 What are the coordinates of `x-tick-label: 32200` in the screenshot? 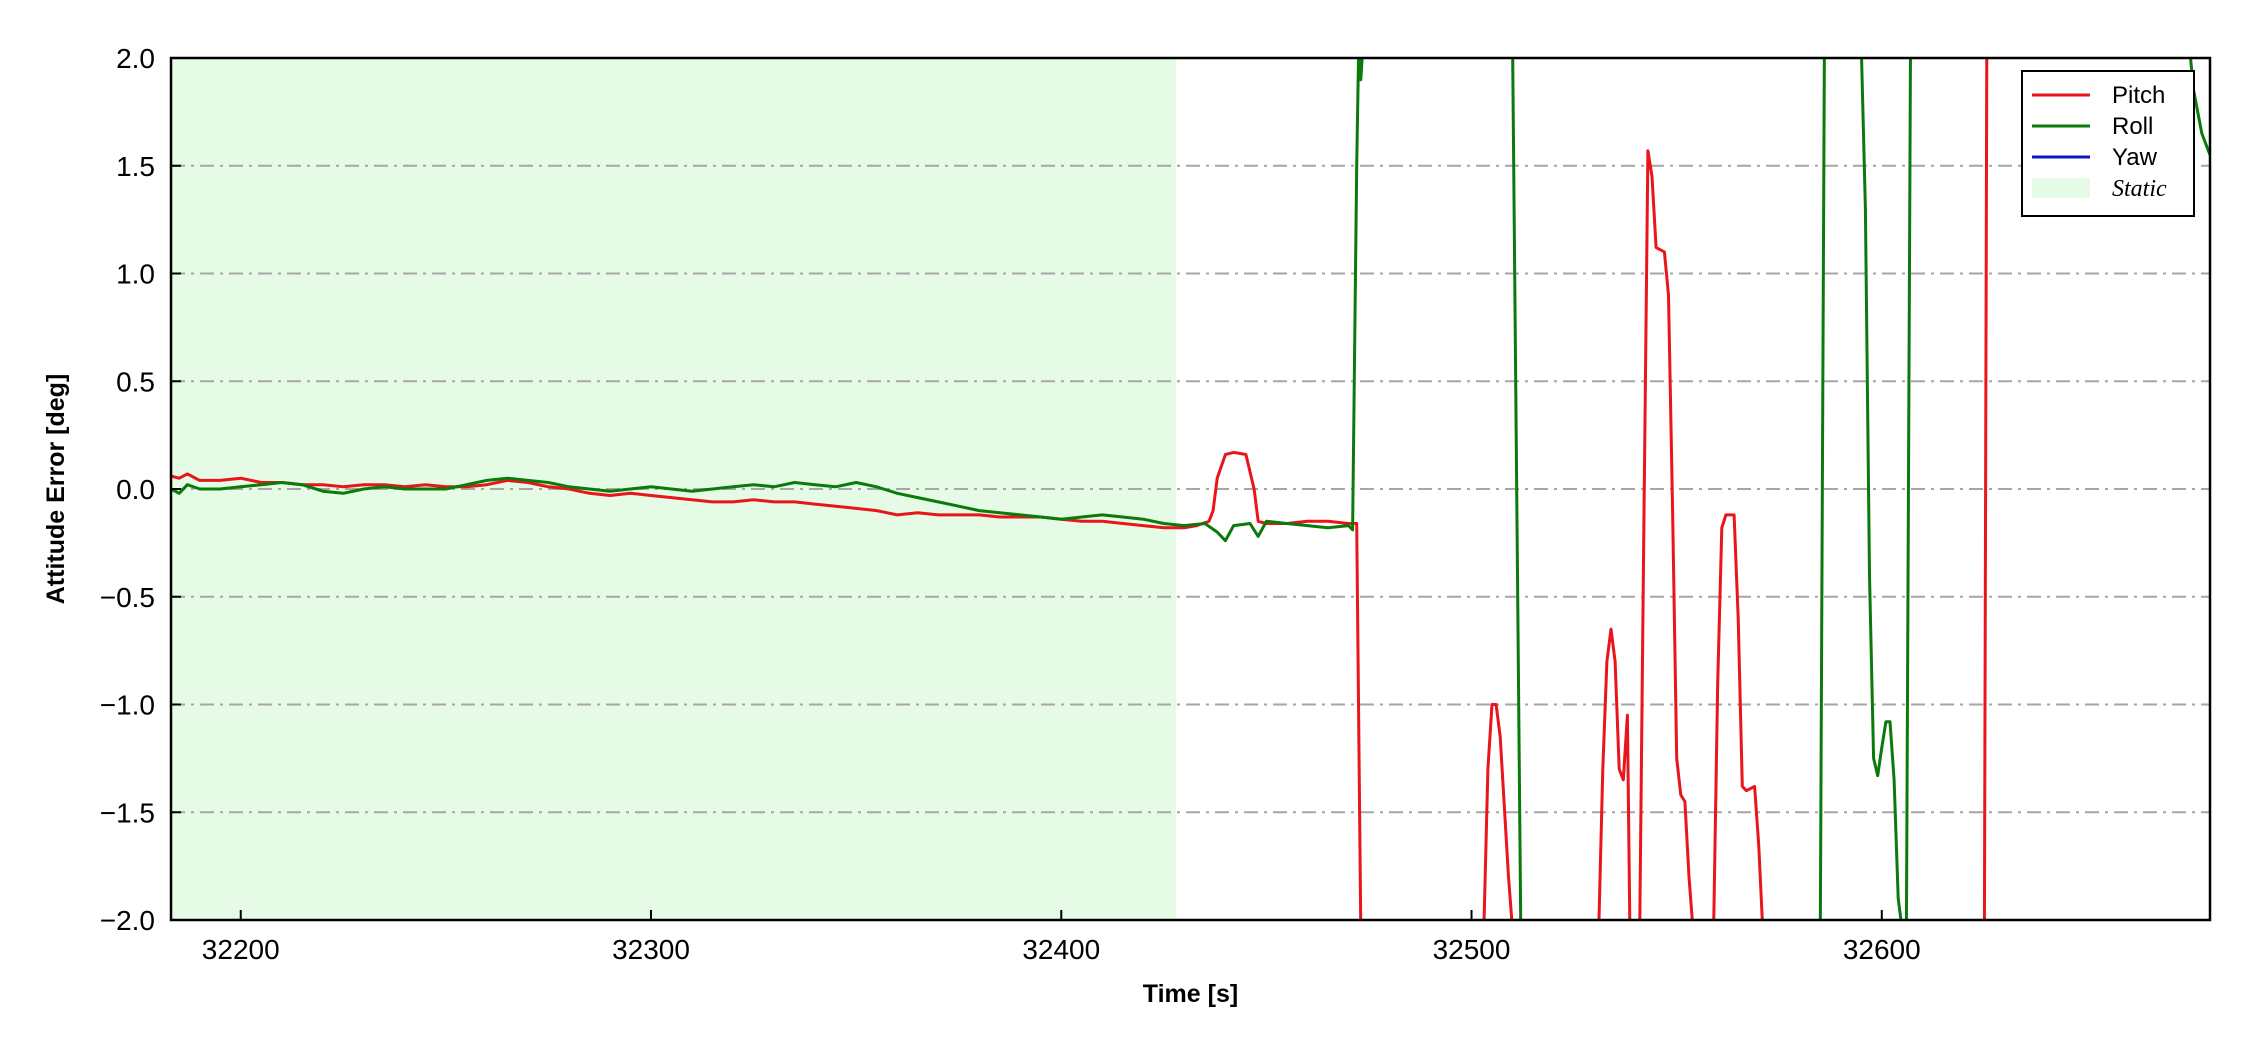 It's located at (241, 949).